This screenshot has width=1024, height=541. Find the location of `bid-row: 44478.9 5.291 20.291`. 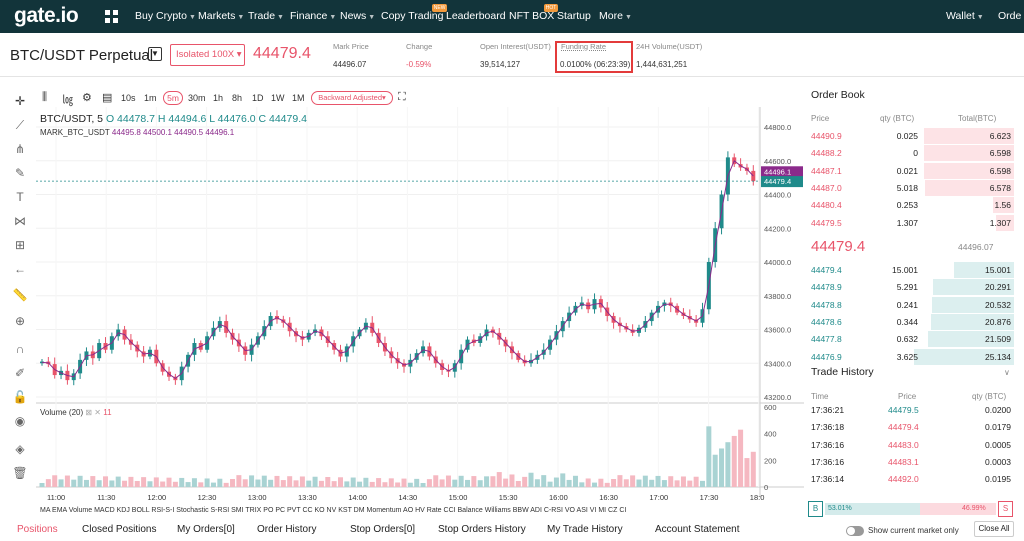

bid-row: 44478.9 5.291 20.291 is located at coordinates (911, 287).